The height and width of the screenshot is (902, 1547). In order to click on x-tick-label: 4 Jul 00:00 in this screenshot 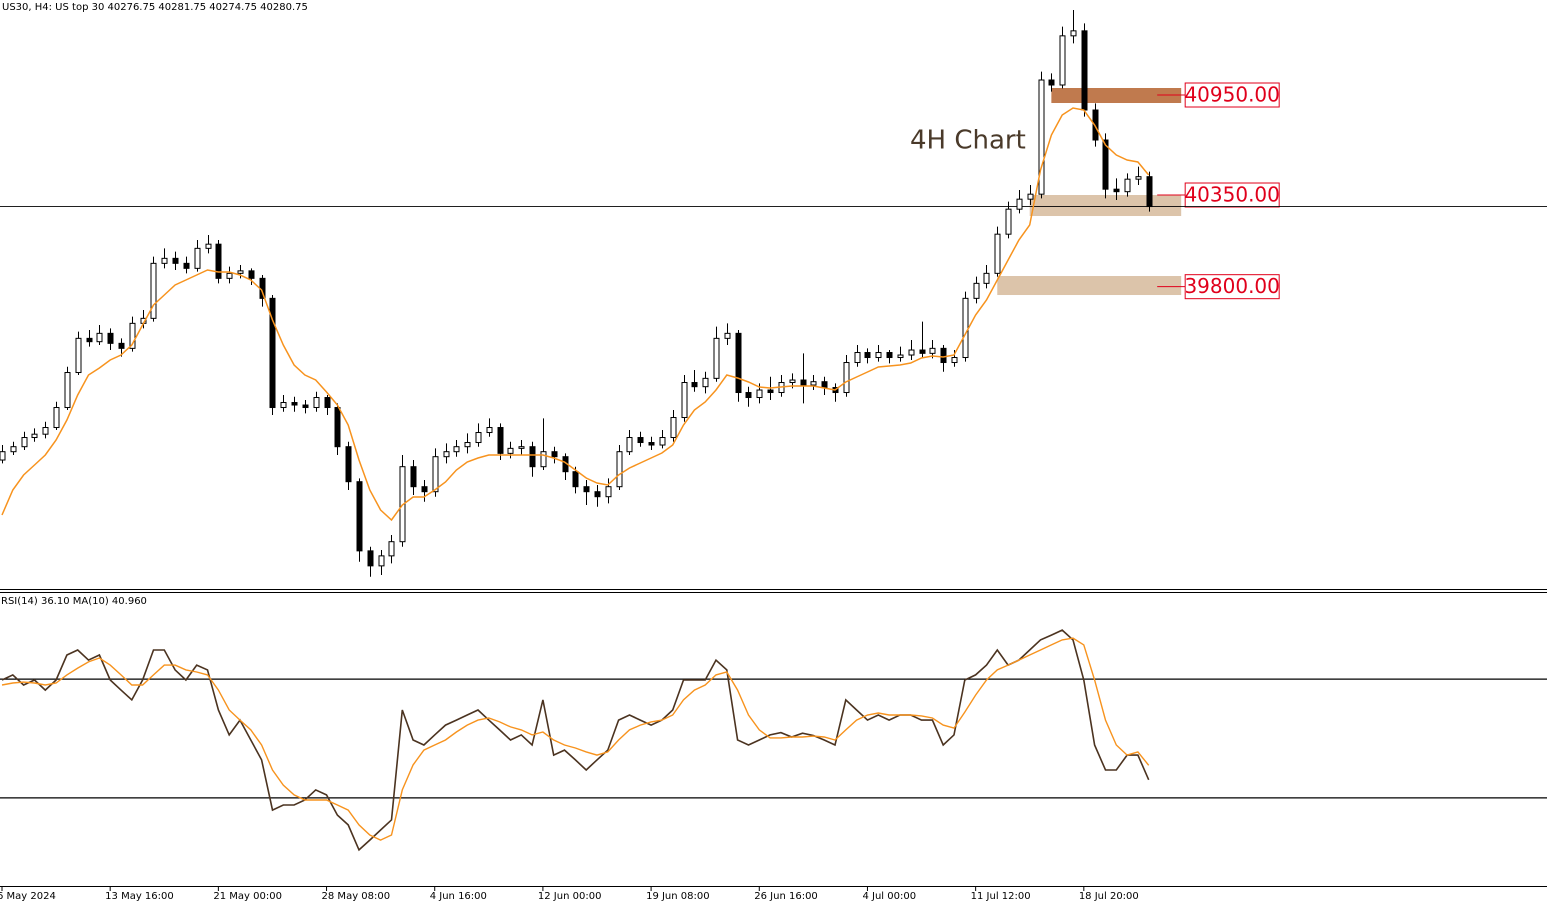, I will do `click(889, 896)`.